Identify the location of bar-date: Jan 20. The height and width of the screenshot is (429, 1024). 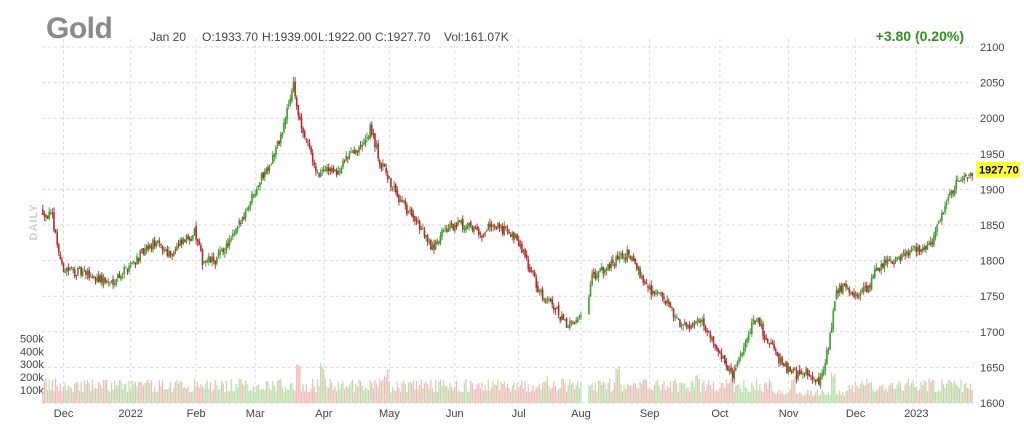
(168, 37).